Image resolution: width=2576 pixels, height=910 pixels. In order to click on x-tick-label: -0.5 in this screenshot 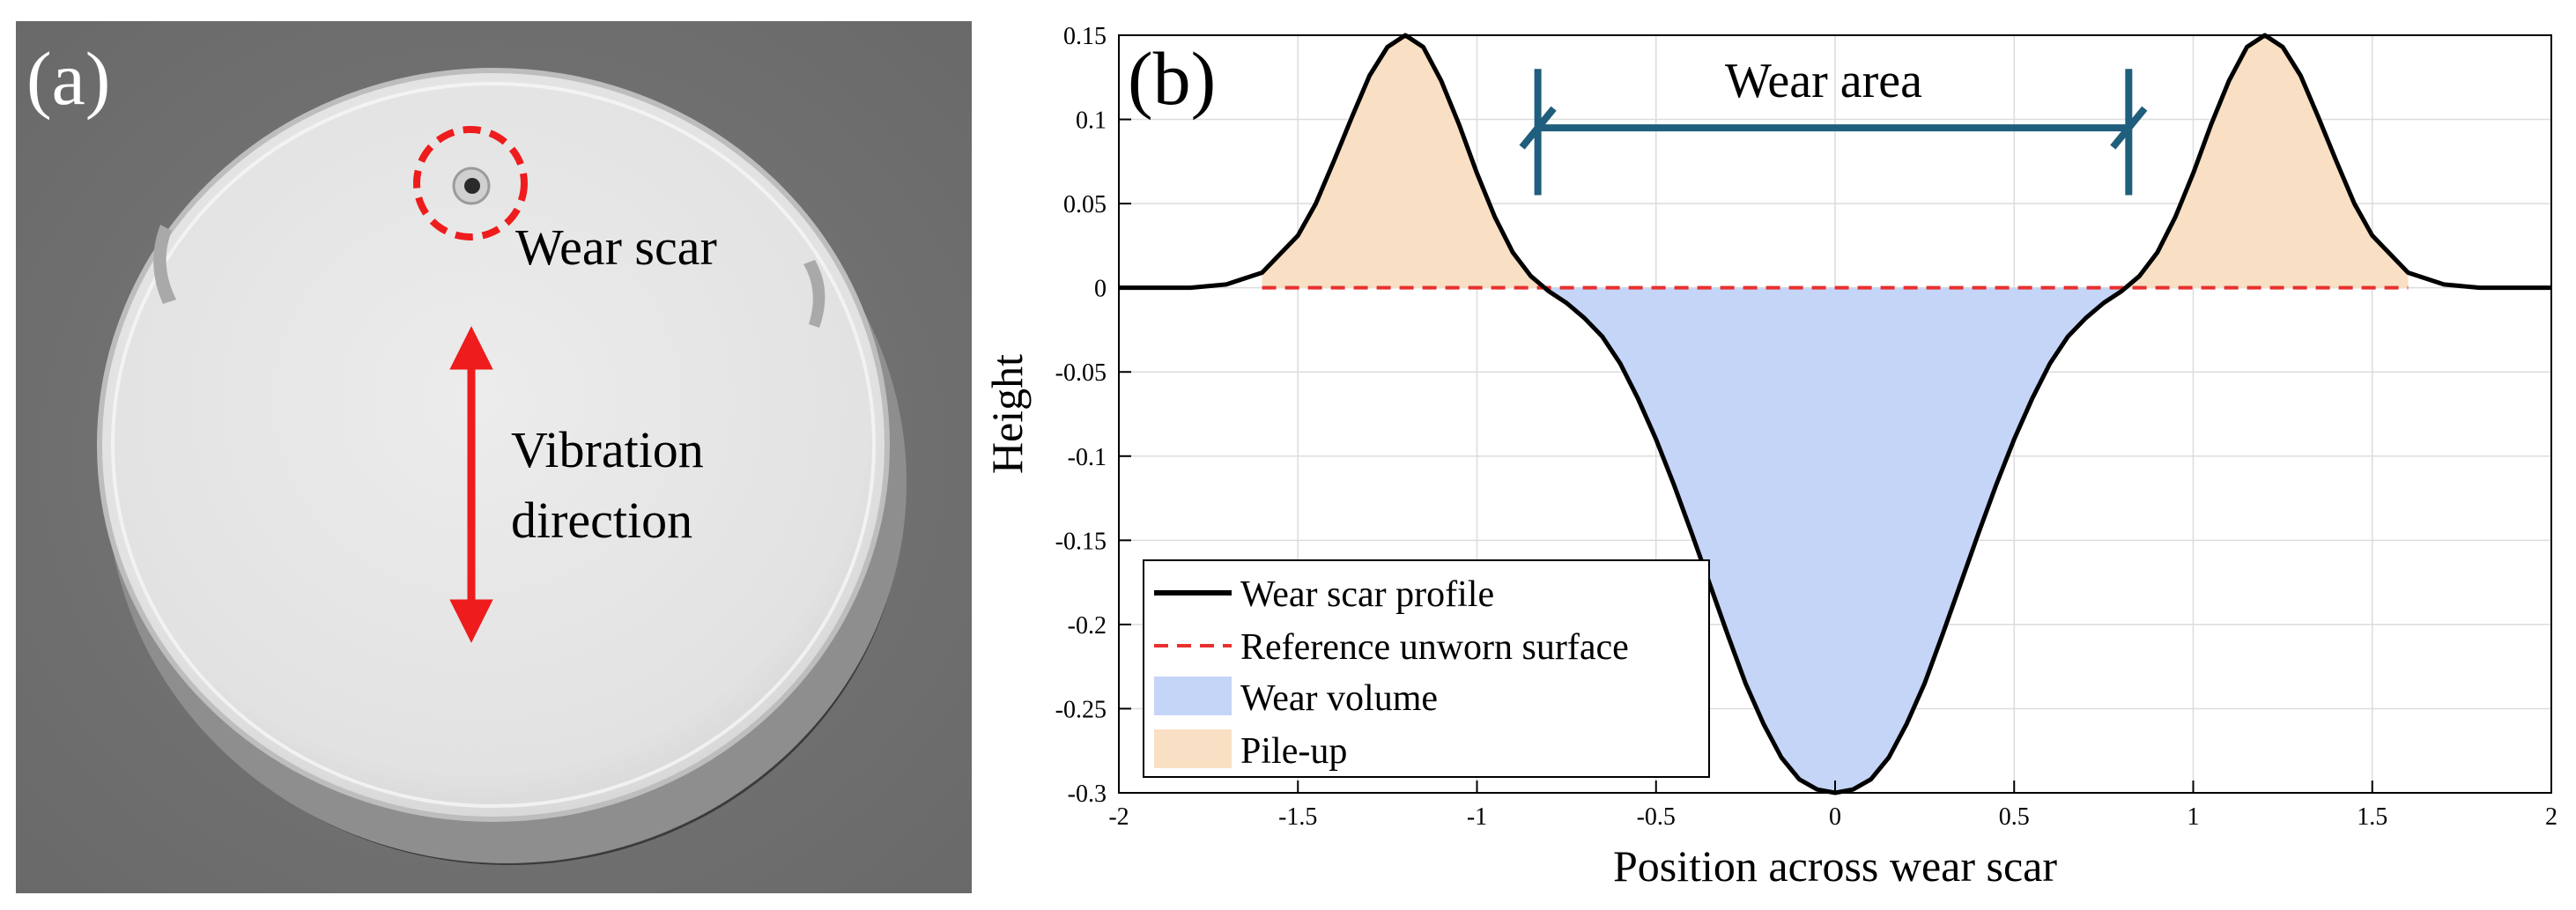, I will do `click(1657, 817)`.